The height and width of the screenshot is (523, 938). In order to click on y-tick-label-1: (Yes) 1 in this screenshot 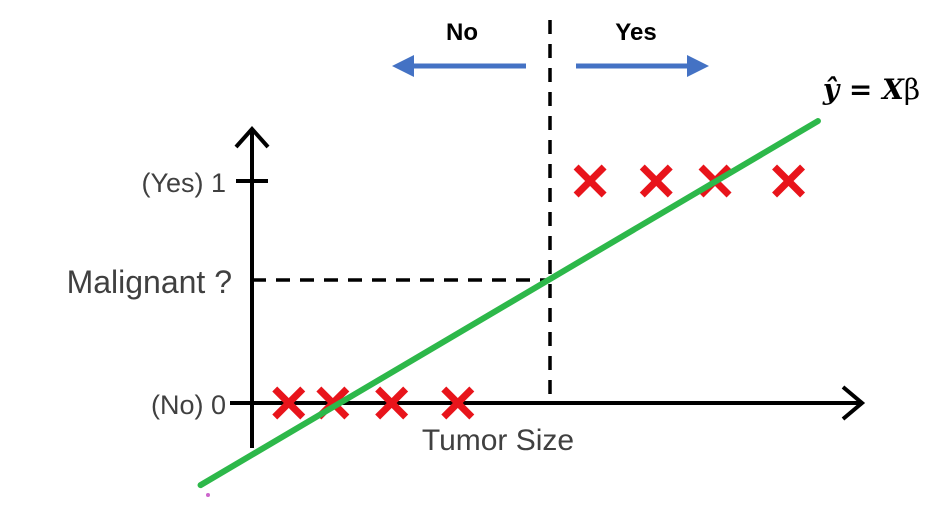, I will do `click(183, 183)`.